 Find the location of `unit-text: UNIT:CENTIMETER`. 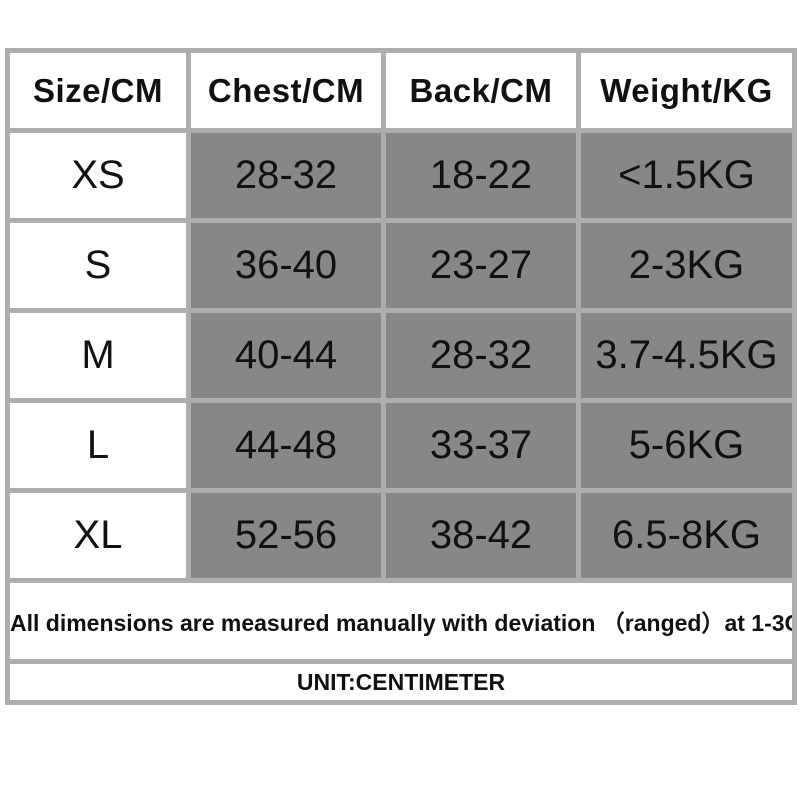

unit-text: UNIT:CENTIMETER is located at coordinates (401, 682).